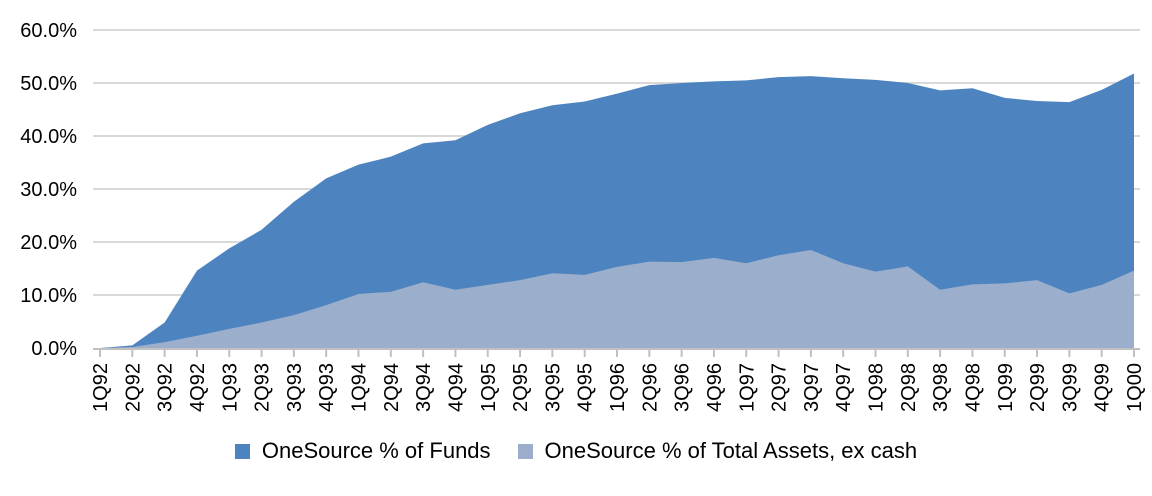 The image size is (1152, 496). Describe the element at coordinates (48, 31) in the screenshot. I see `y-axis-label: 60.0%` at that location.